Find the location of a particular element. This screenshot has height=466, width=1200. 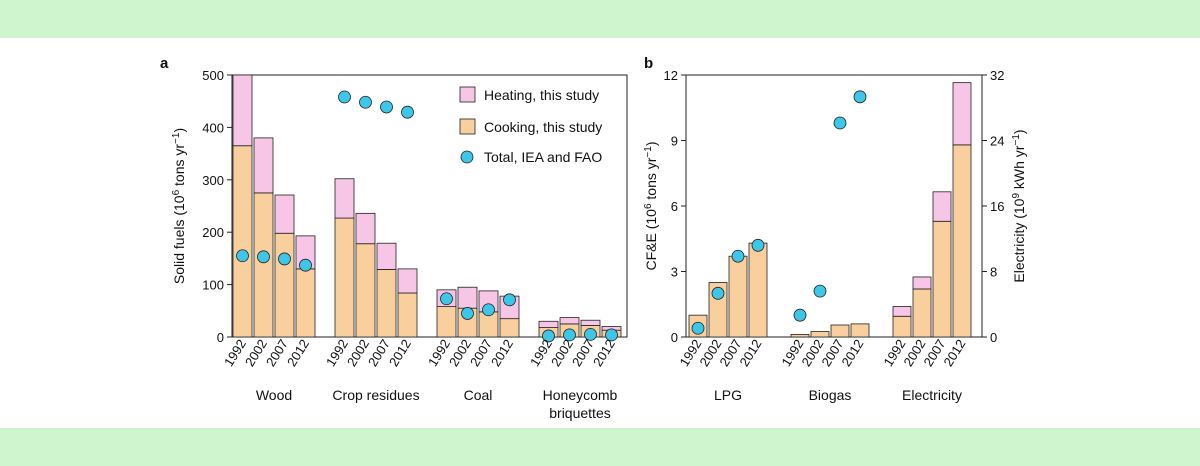

legend-heating-label: Heating, this study is located at coordinates (541, 95).